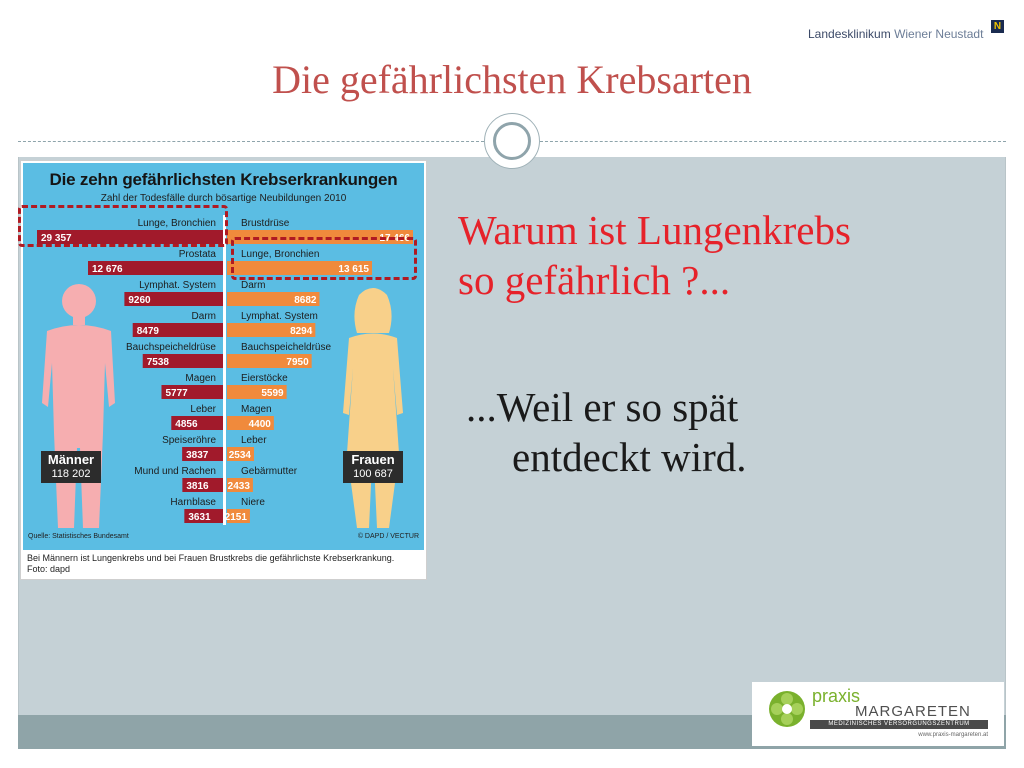 Image resolution: width=1024 pixels, height=768 pixels. I want to click on women-bar-value: 4400, so click(260, 424).